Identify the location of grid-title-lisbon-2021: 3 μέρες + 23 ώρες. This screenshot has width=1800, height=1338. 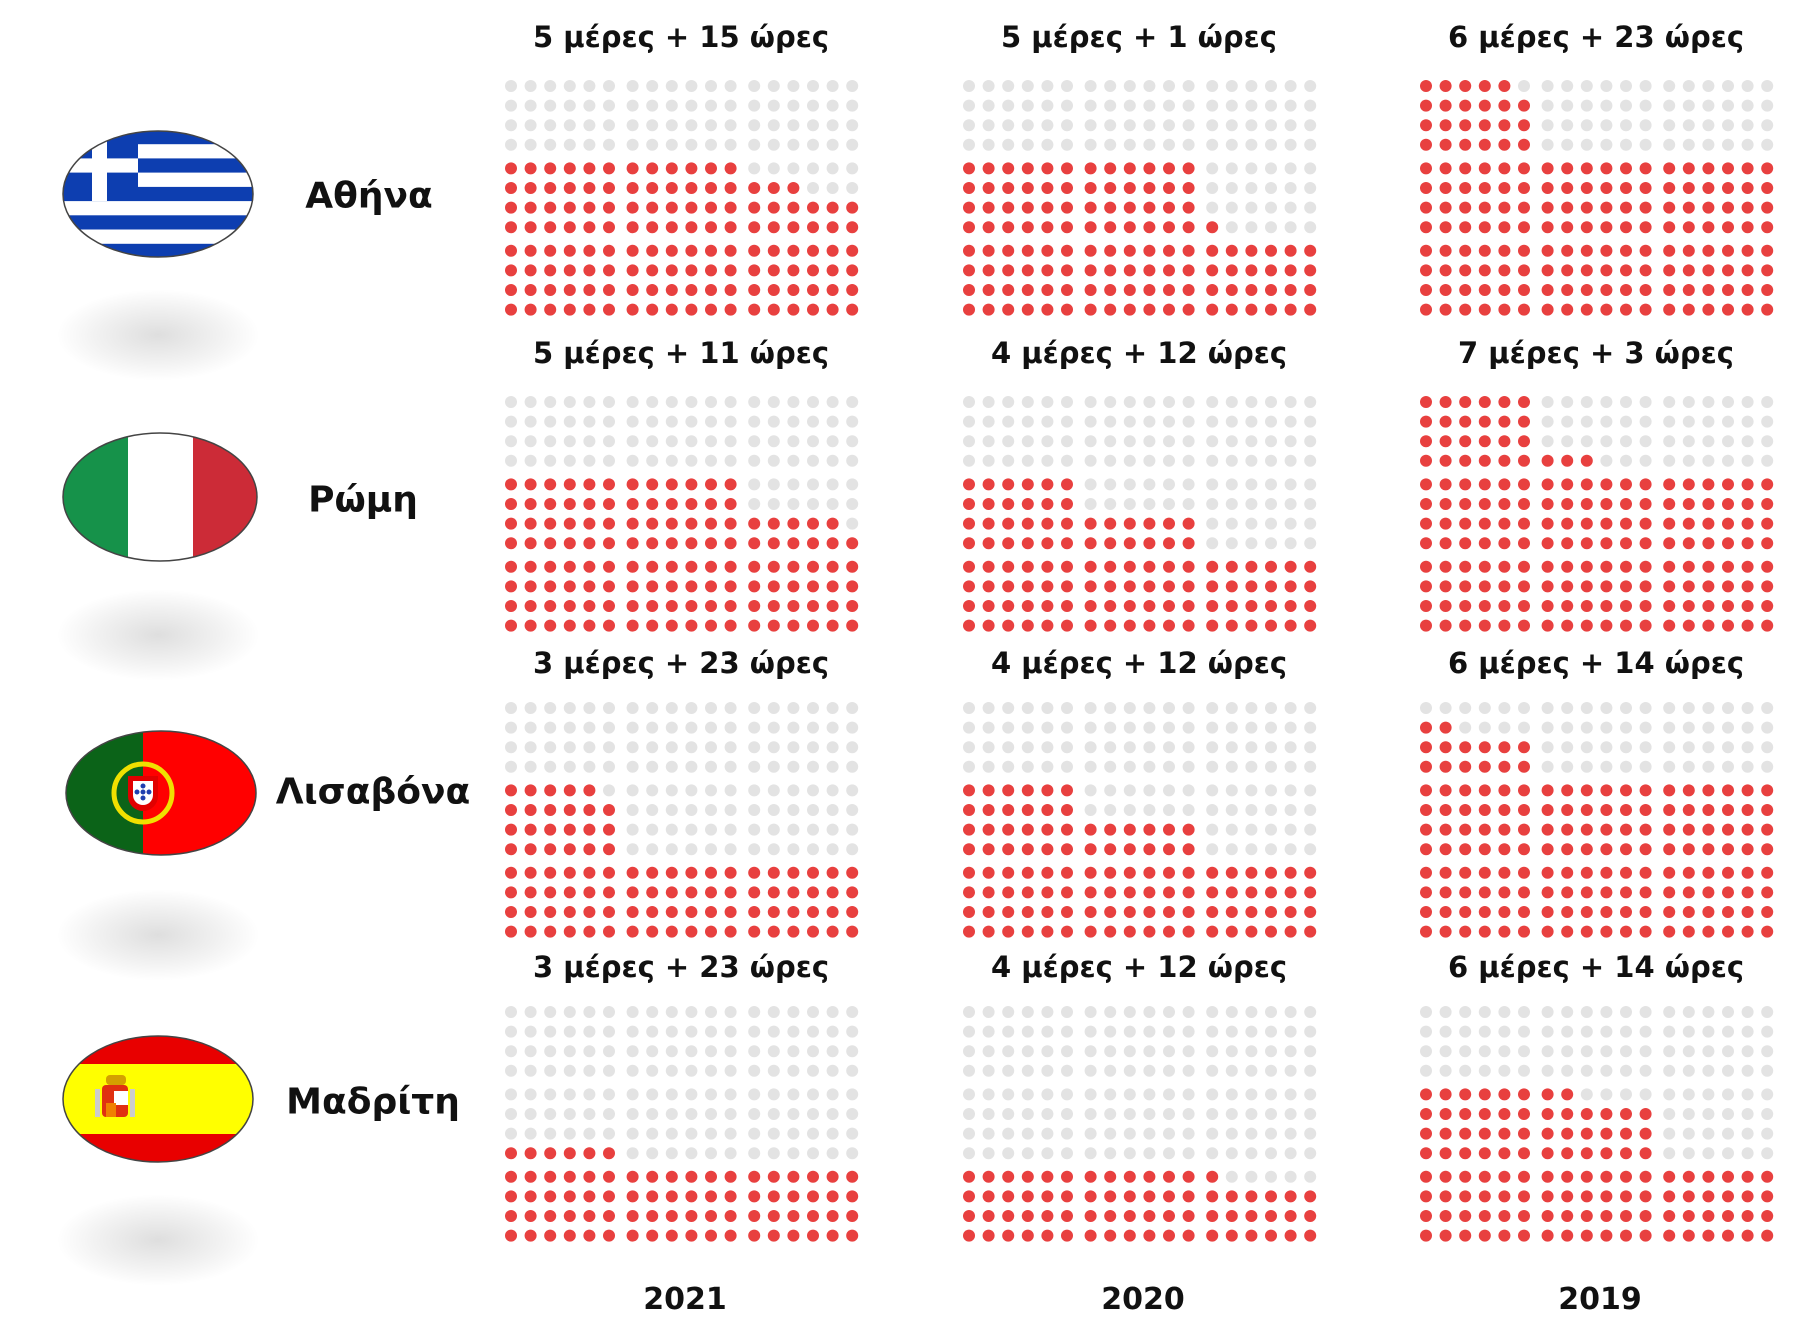
(681, 663).